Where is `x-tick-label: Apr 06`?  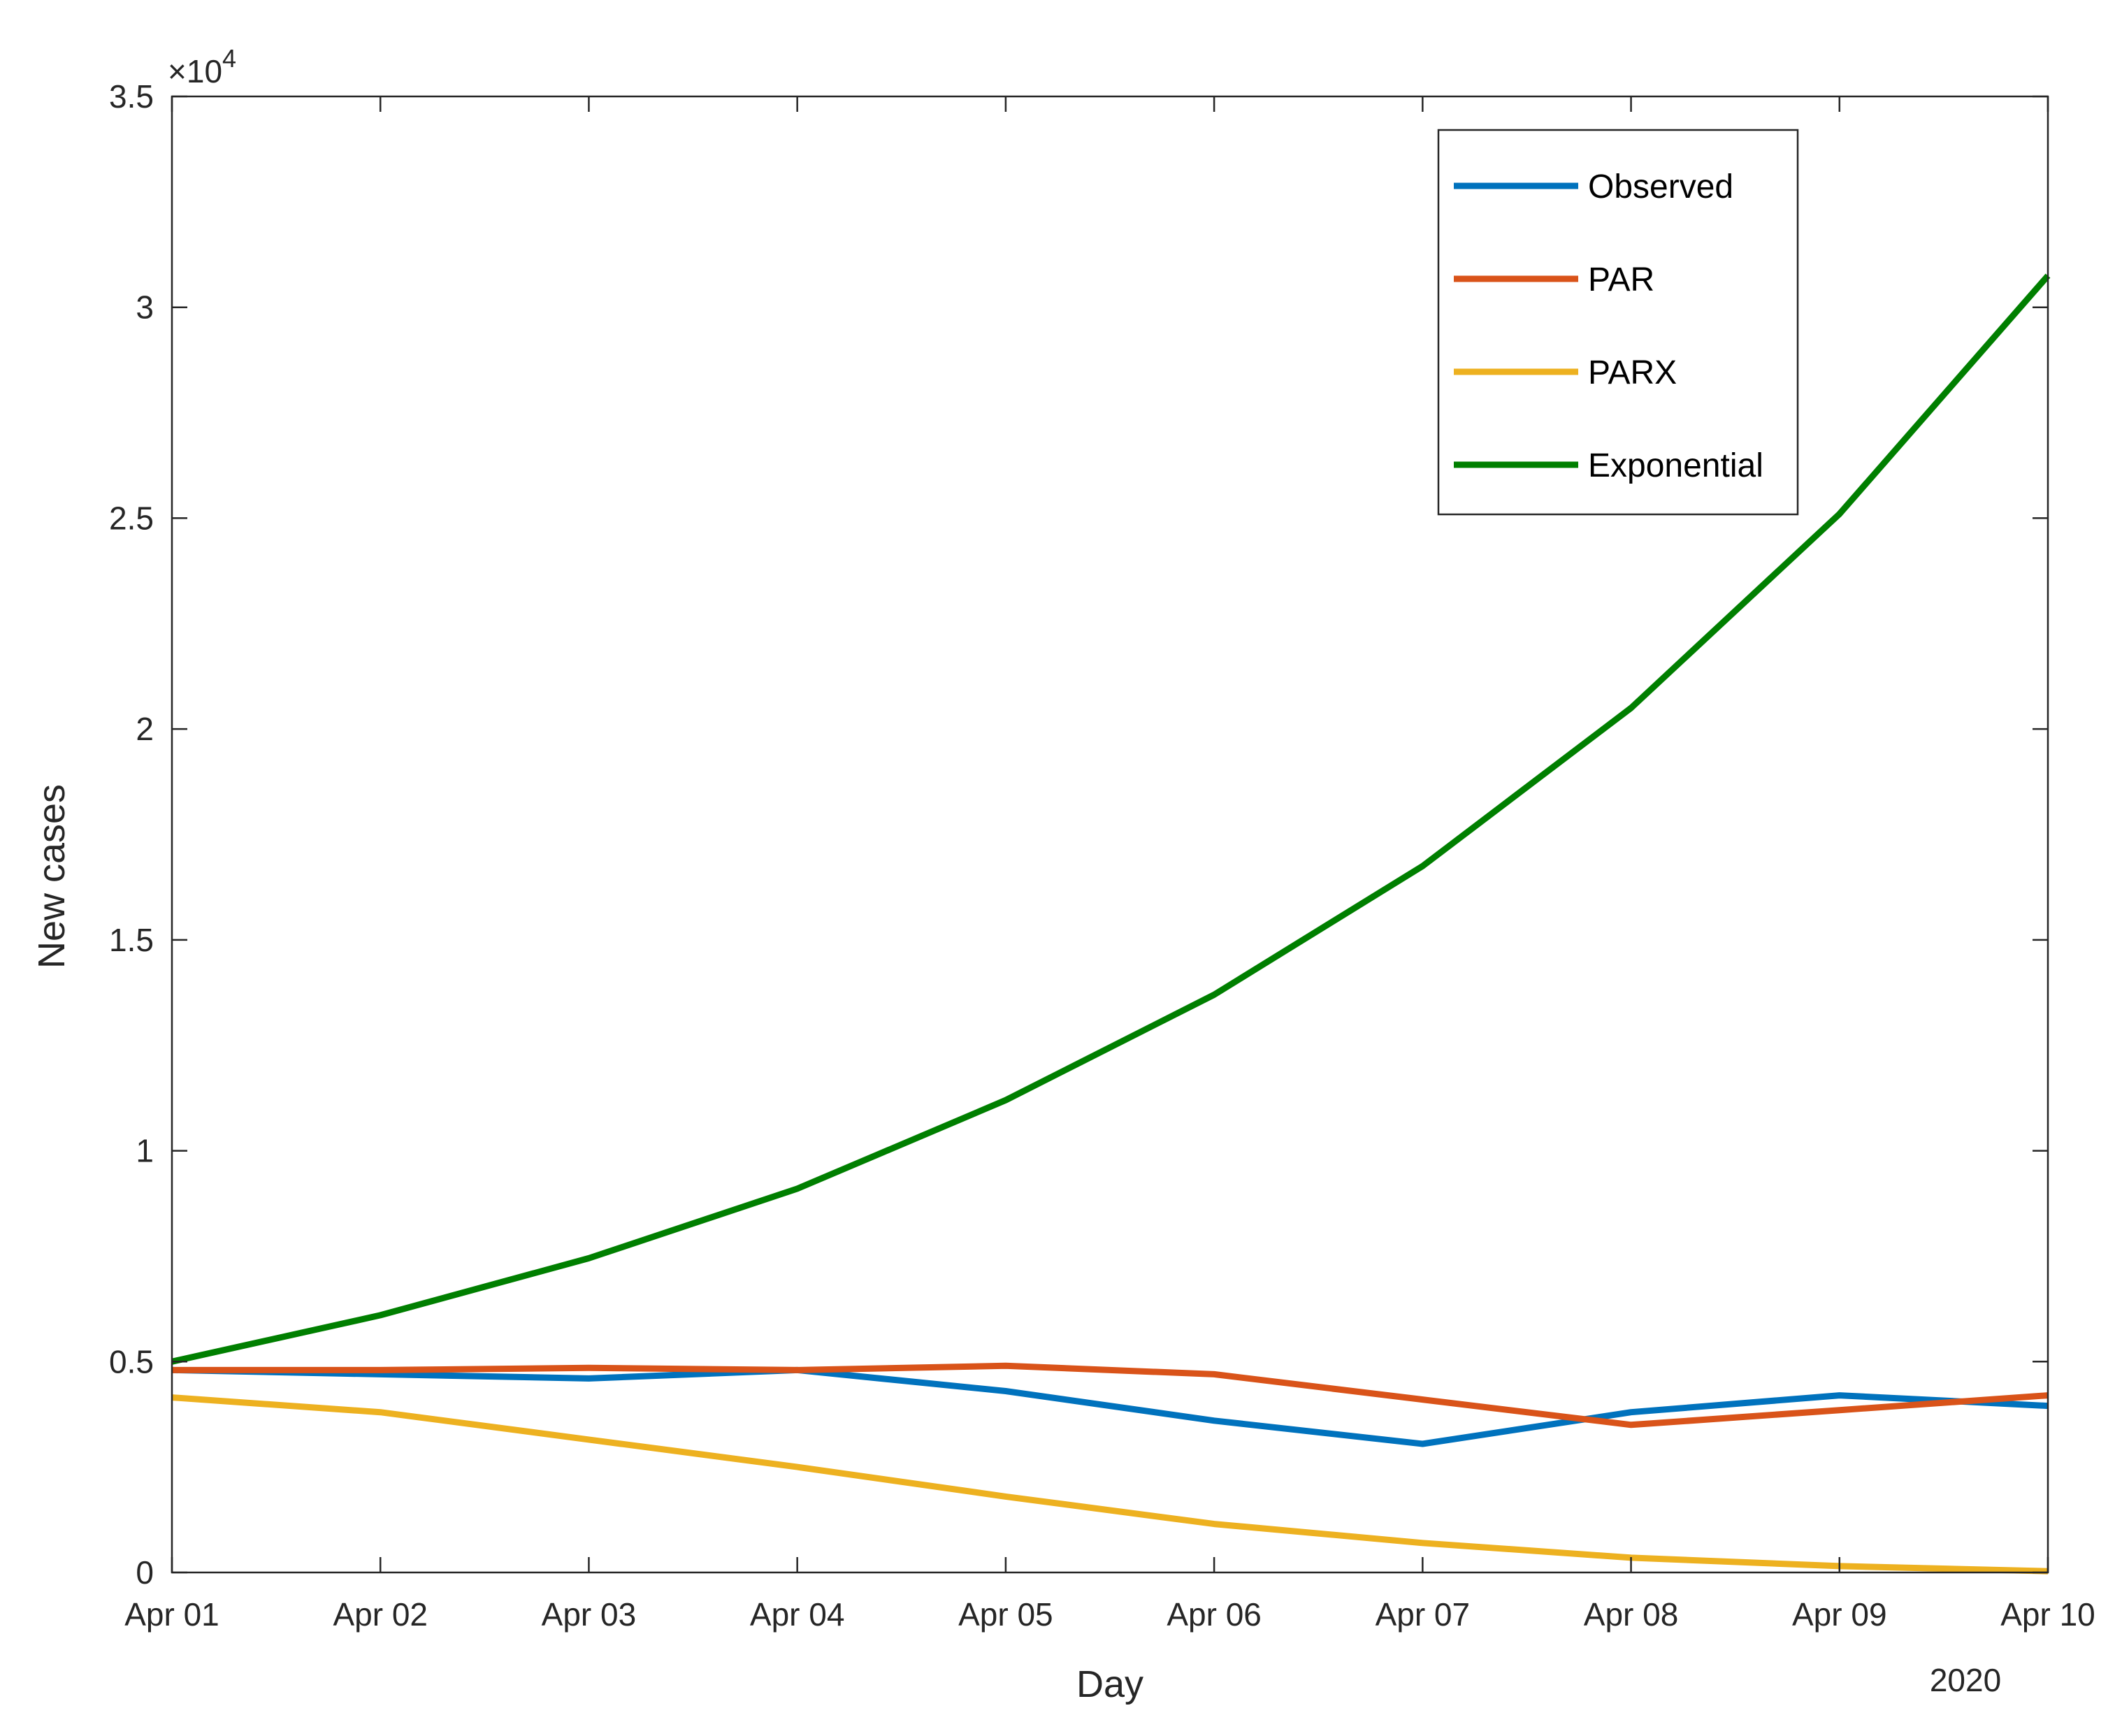 x-tick-label: Apr 06 is located at coordinates (1215, 1614).